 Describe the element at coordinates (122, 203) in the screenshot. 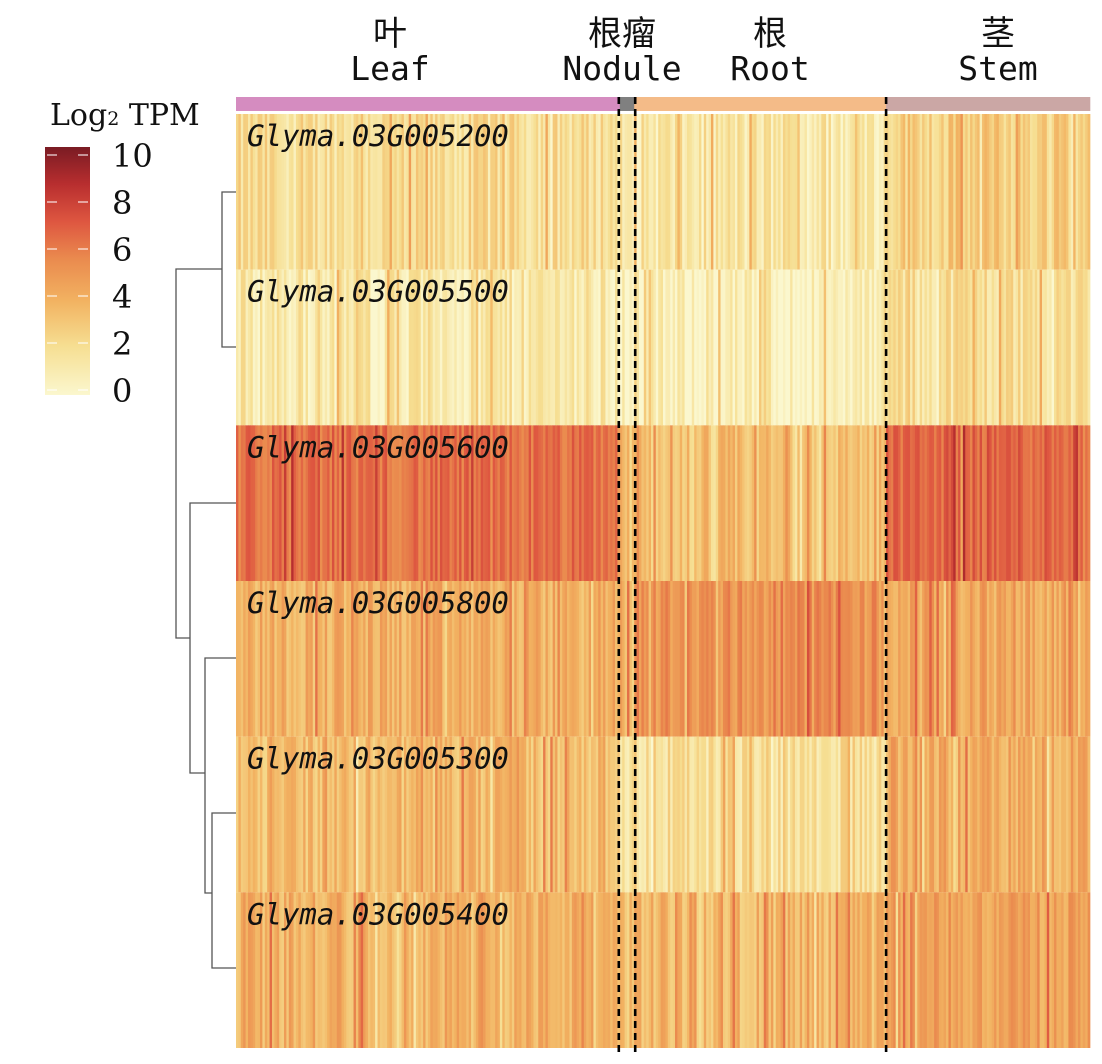

I see `legend-tick-label: 8` at that location.